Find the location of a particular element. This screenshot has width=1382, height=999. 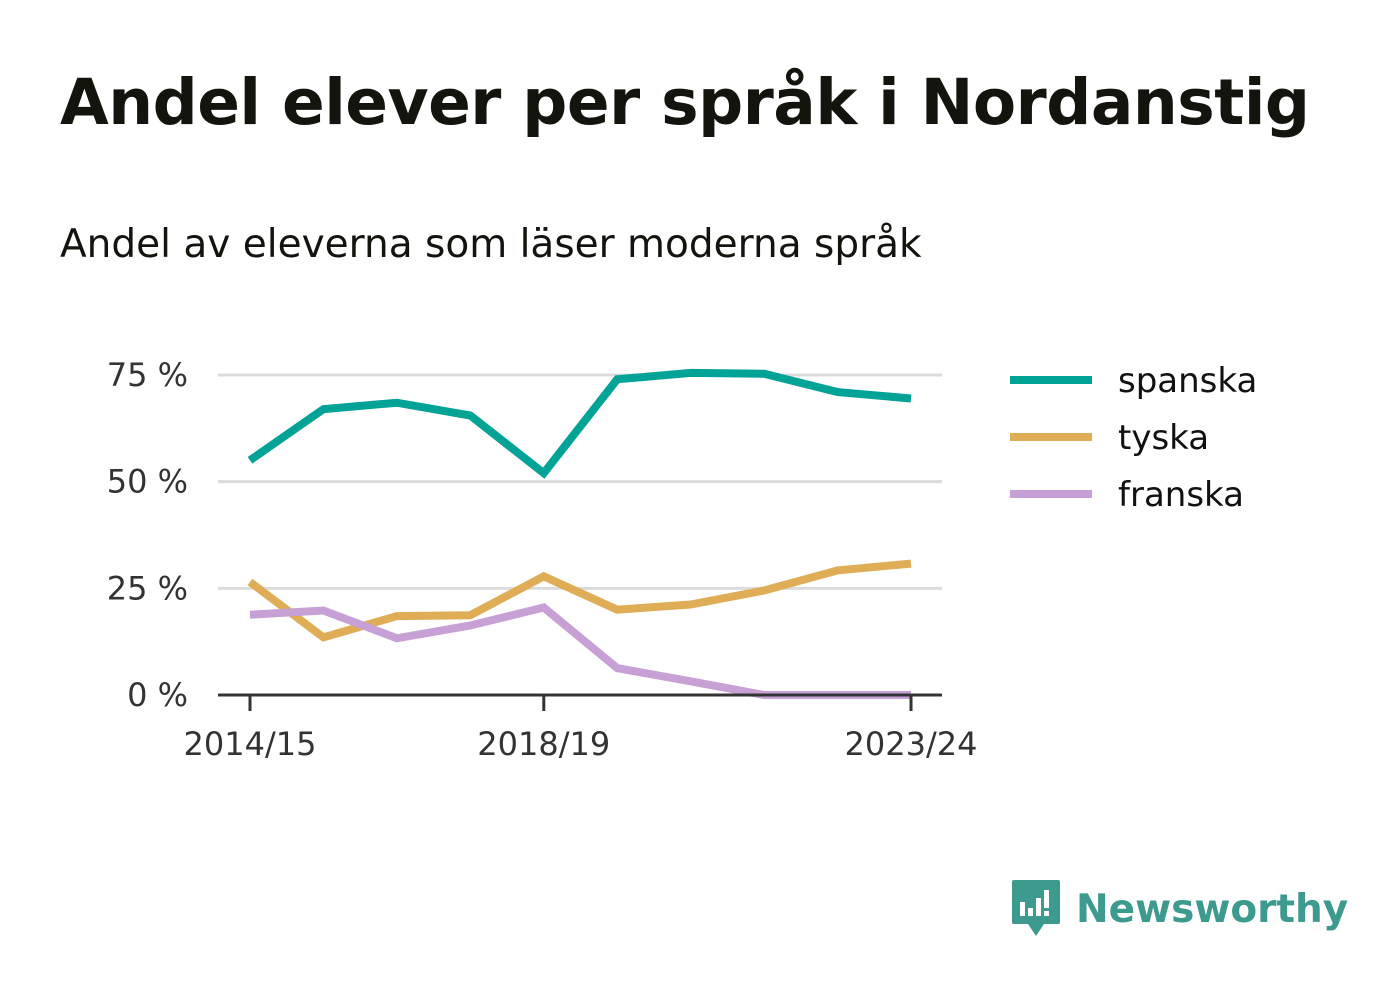

y-tick-label: 50 % is located at coordinates (147, 482).